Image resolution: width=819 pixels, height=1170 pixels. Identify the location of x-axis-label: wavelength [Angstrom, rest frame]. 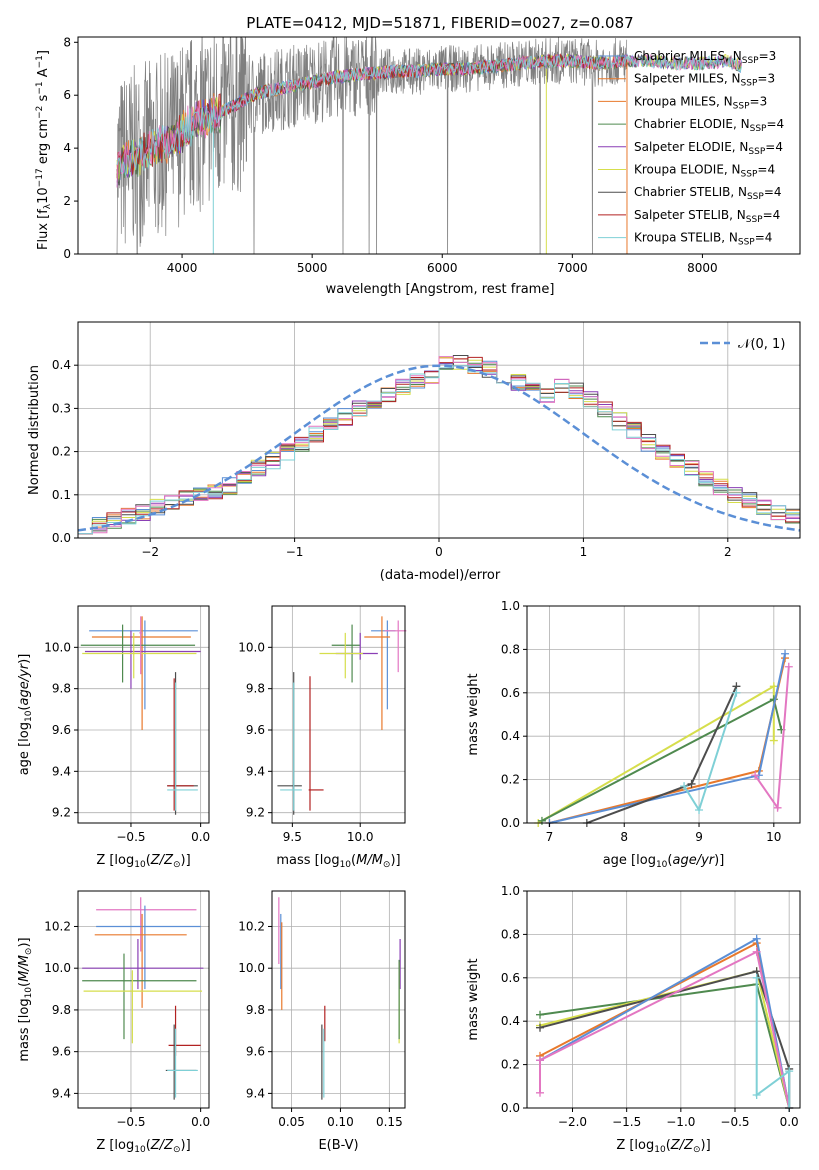
(440, 289).